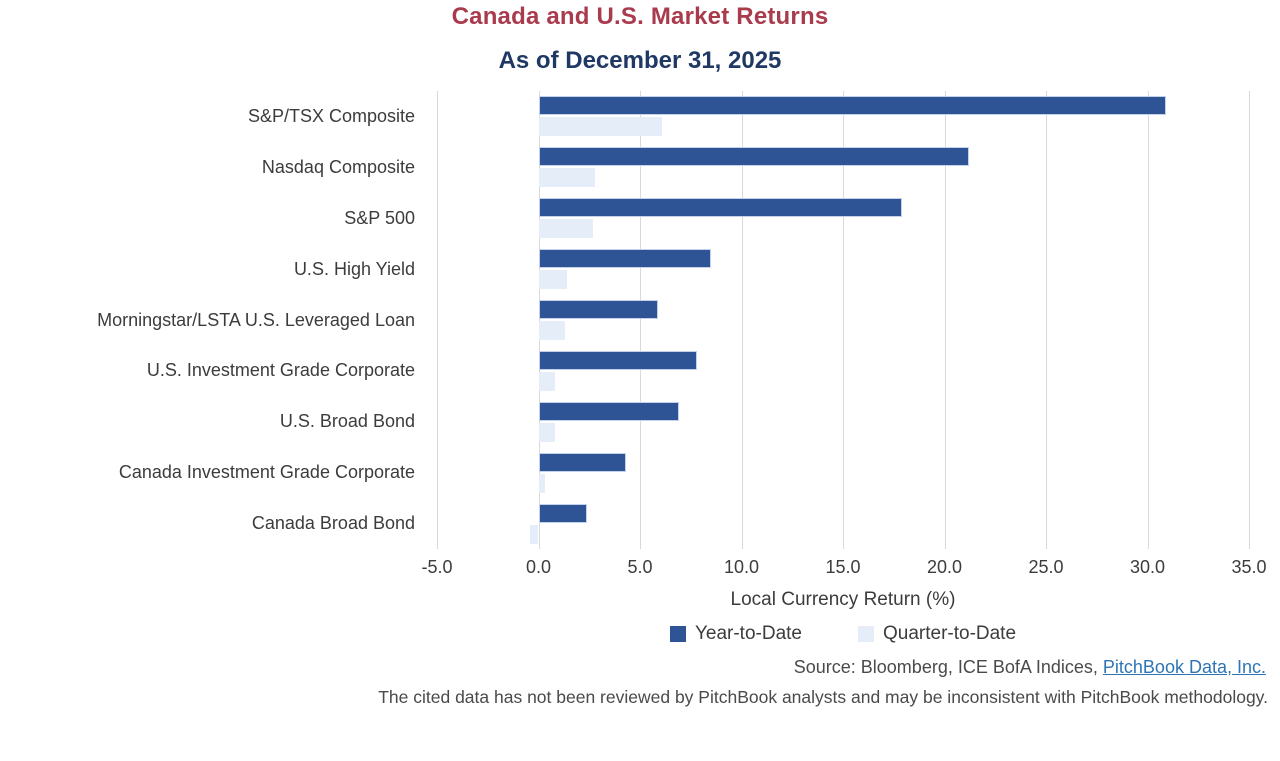 The width and height of the screenshot is (1280, 761). Describe the element at coordinates (338, 166) in the screenshot. I see `category-label: Nasdaq Composite` at that location.